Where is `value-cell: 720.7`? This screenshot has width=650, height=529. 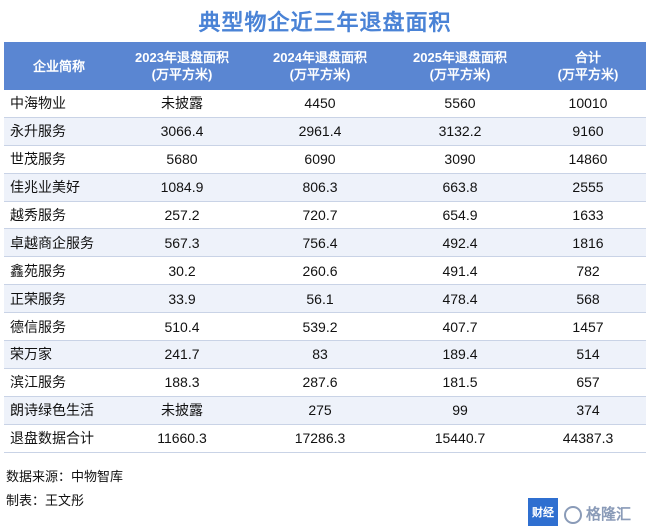 value-cell: 720.7 is located at coordinates (320, 215).